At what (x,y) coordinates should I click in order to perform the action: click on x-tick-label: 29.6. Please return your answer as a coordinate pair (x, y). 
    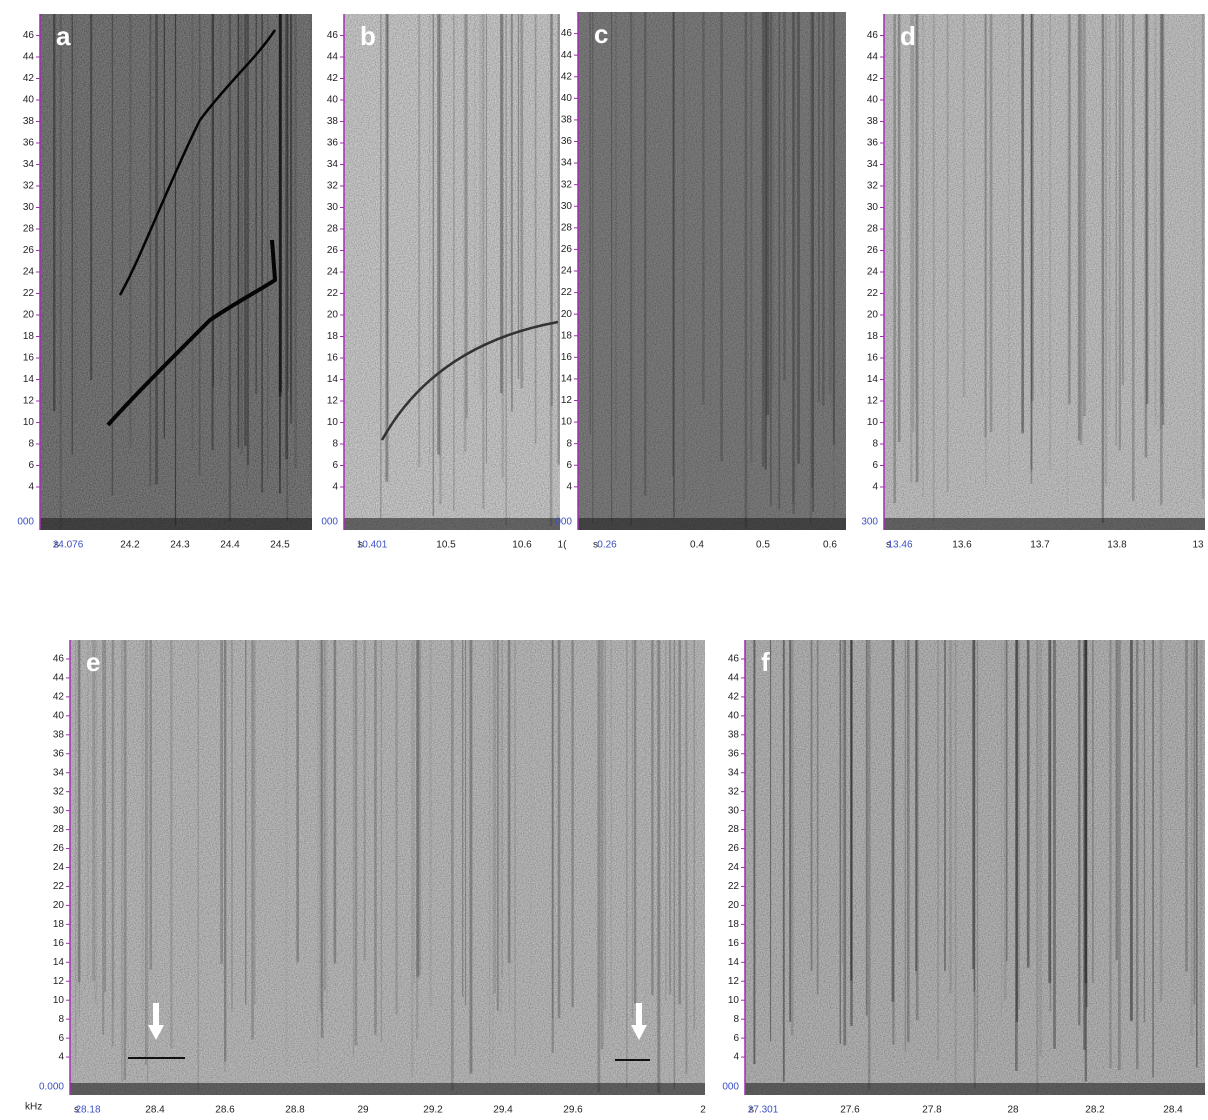
    Looking at the image, I should click on (573, 1110).